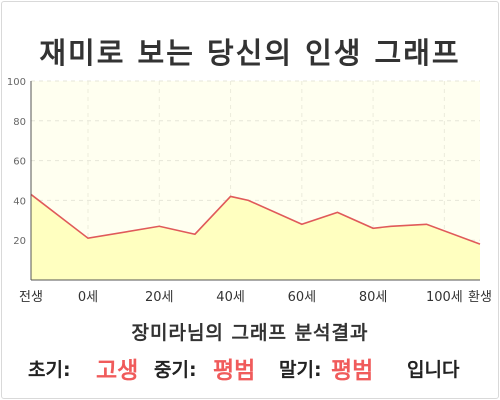 This screenshot has width=500, height=400. What do you see at coordinates (19, 241) in the screenshot?
I see `y-tick-label: 20` at bounding box center [19, 241].